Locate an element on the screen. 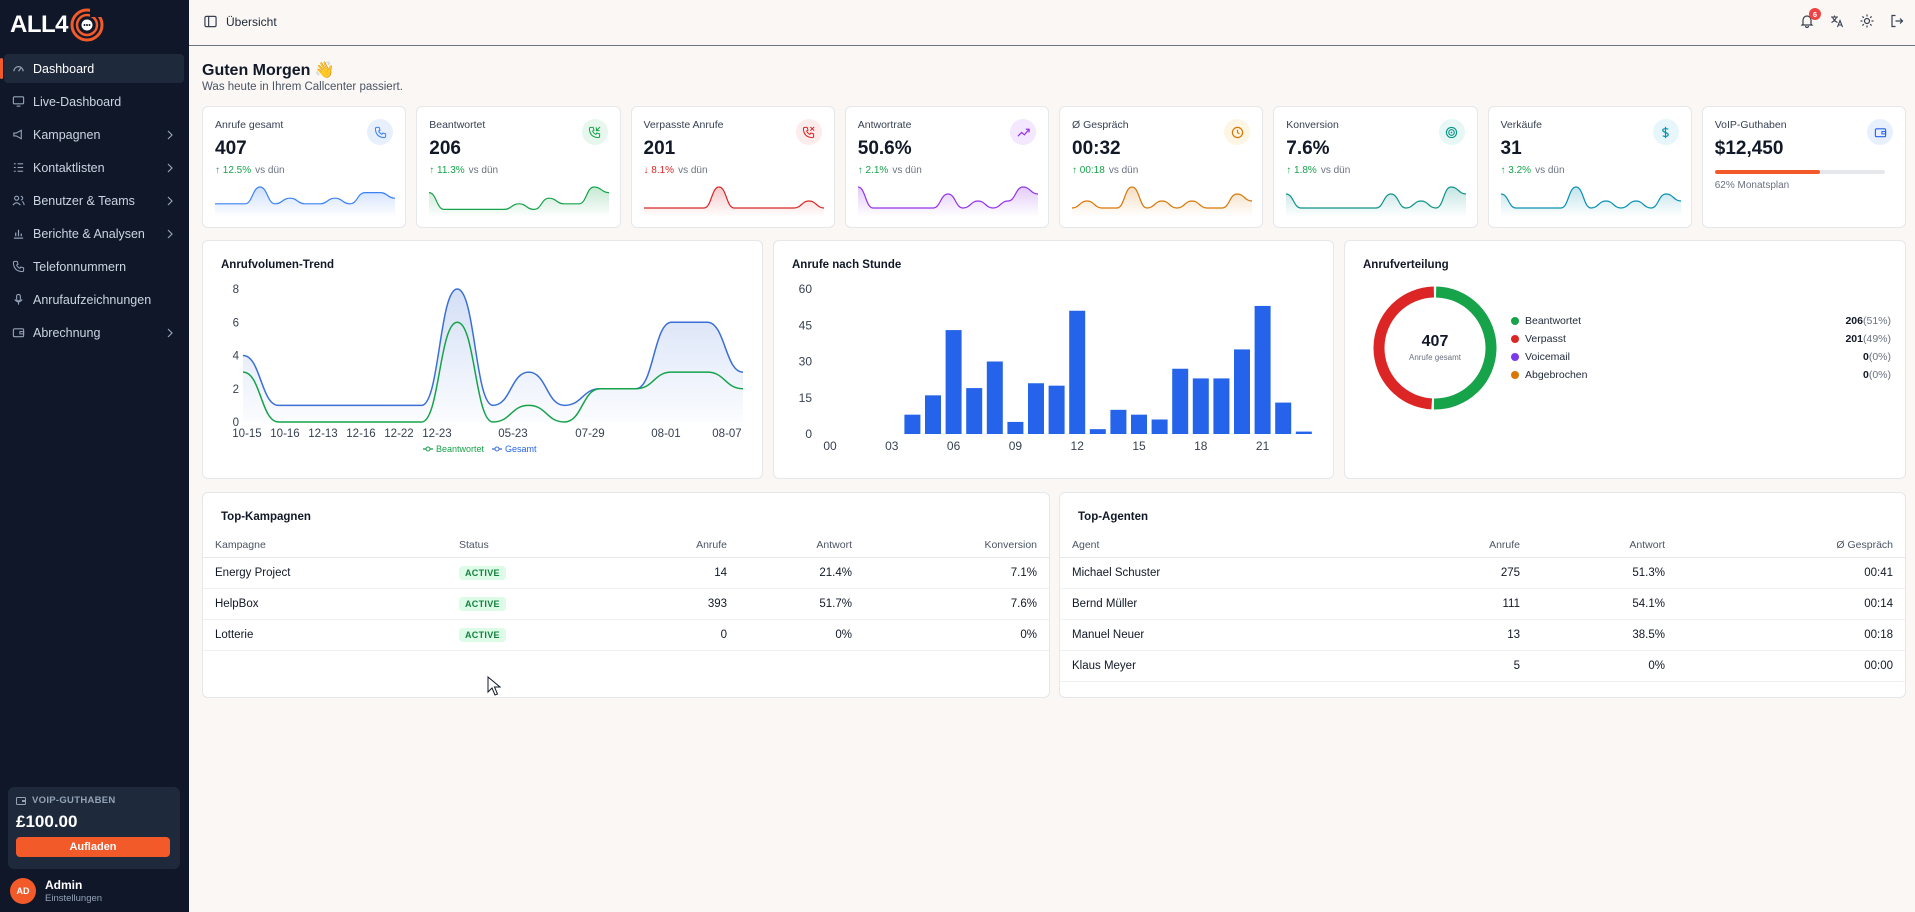 This screenshot has height=912, width=1915. x-tick-label: 12-23 is located at coordinates (436, 434).